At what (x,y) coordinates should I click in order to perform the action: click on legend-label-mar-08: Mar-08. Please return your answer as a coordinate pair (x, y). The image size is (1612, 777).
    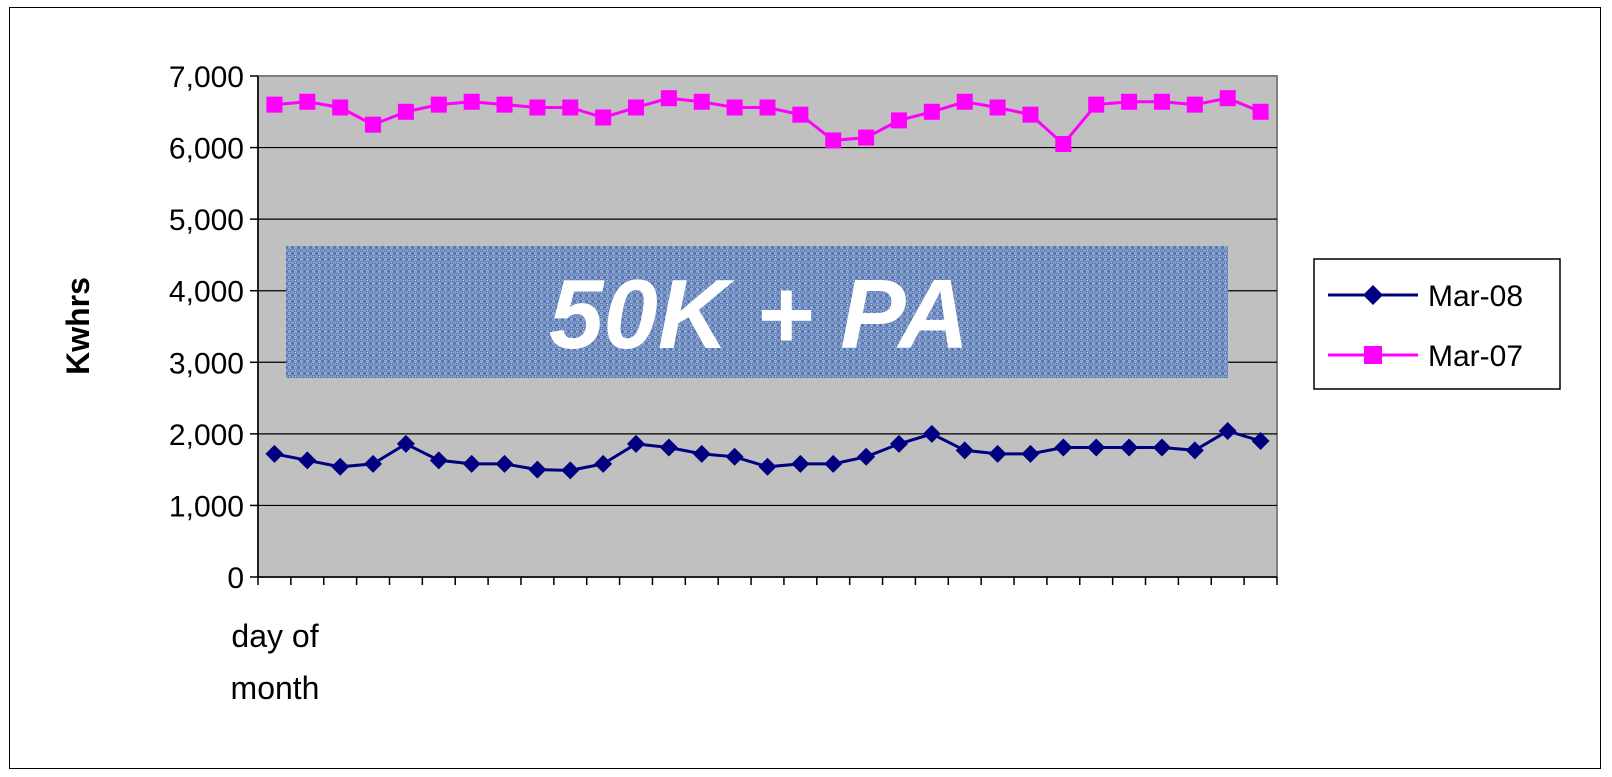
    Looking at the image, I should click on (1475, 296).